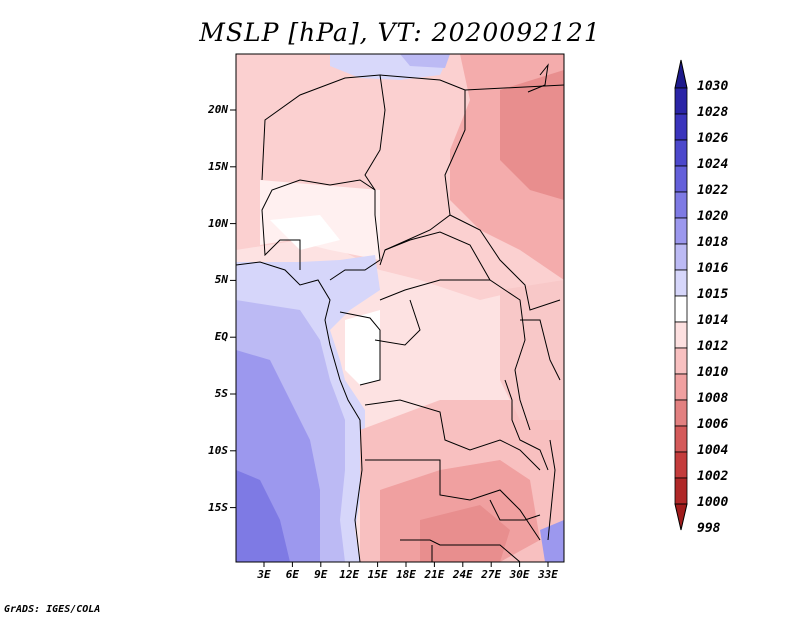 This screenshot has width=800, height=618. Describe the element at coordinates (218, 507) in the screenshot. I see `lat-tick-label: 15S` at that location.